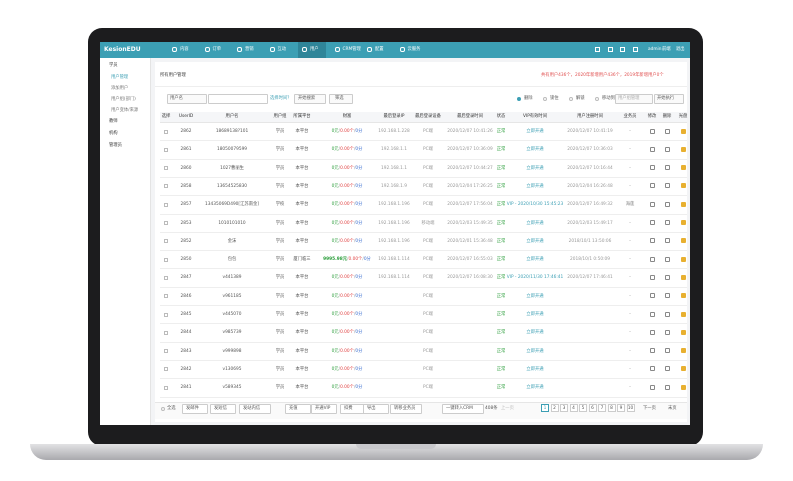  I want to click on side-item: 用户变体/来源, so click(125, 110).